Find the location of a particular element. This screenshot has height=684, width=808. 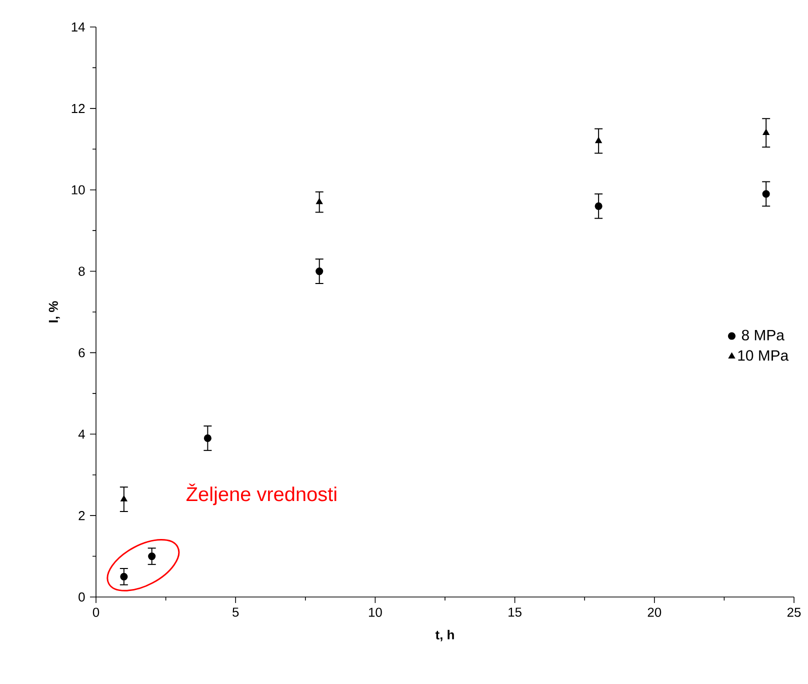

y-tick-label: 10 is located at coordinates (78, 189).